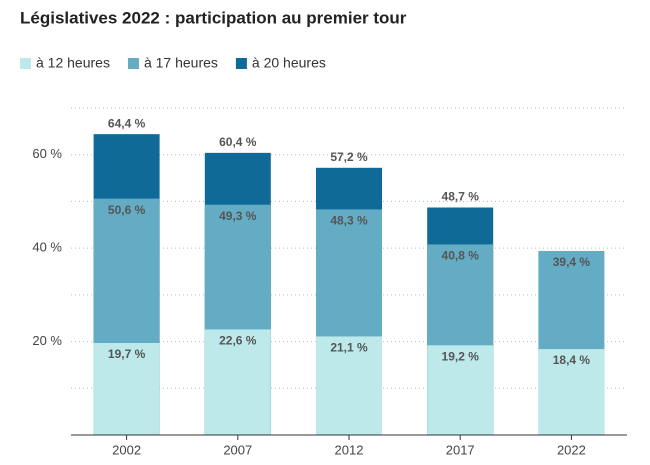 The width and height of the screenshot is (650, 465). What do you see at coordinates (73, 63) in the screenshot?
I see `legend-label: à 12 heures` at bounding box center [73, 63].